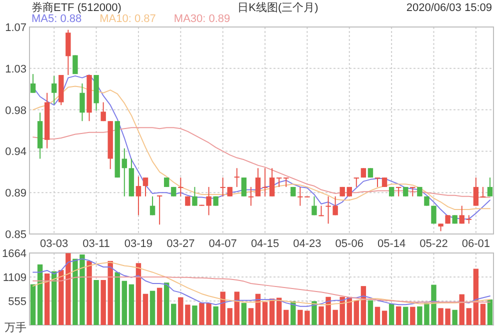 Image resolution: width=500 pixels, height=333 pixels. I want to click on x-tick-label: 04-23, so click(307, 244).